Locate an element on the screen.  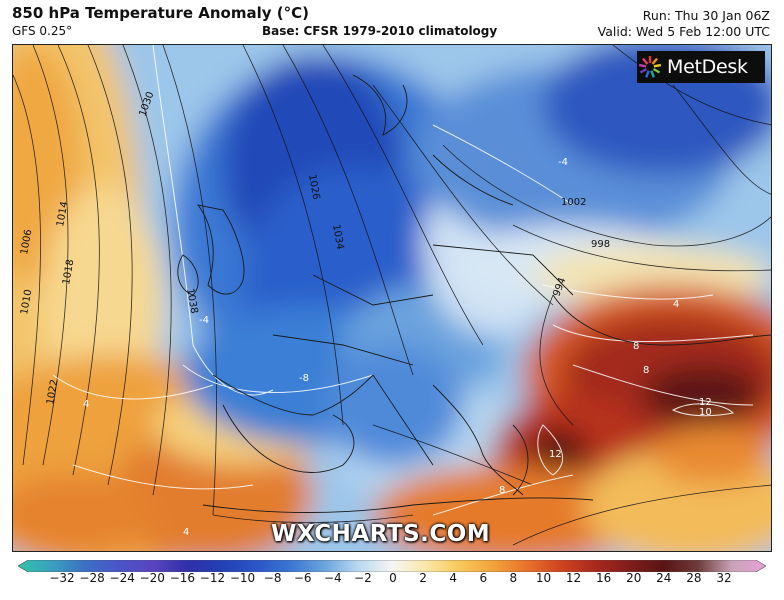
colorbar-tick-label: 4 is located at coordinates (453, 578).